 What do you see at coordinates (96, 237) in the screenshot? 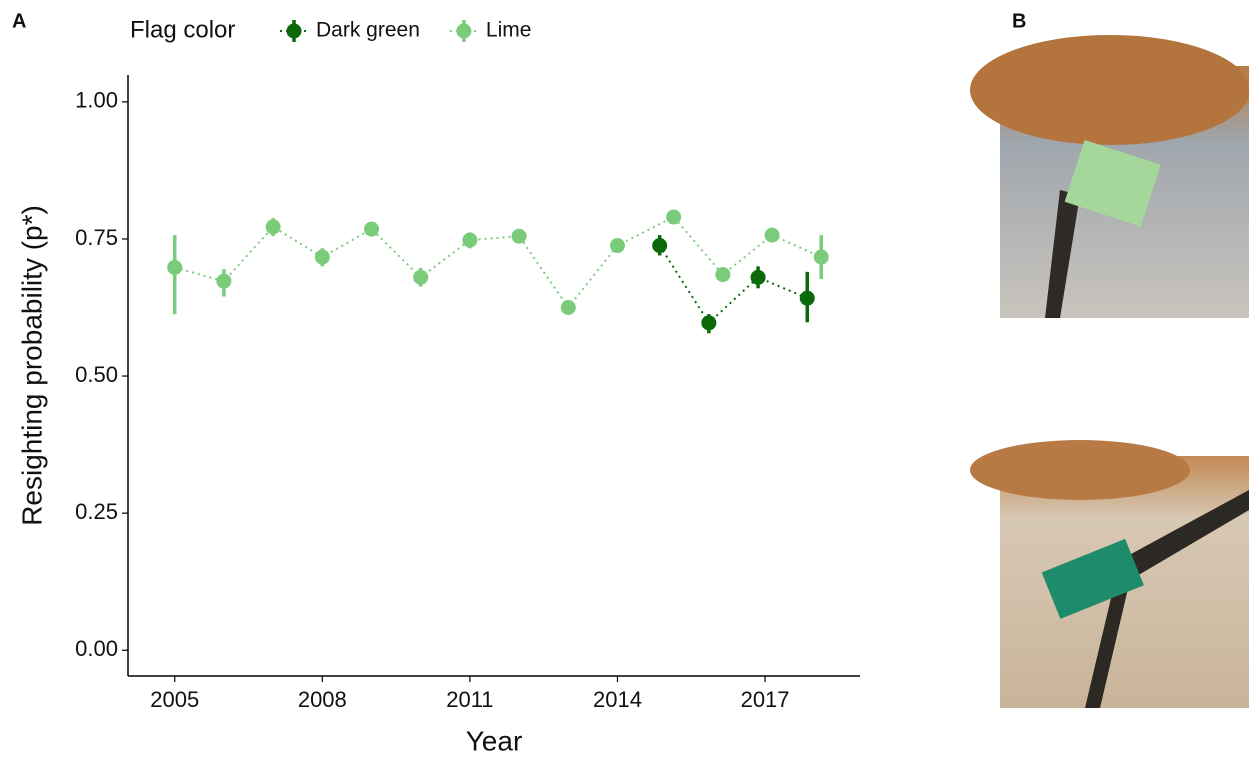
I see `y-tick-label: 0.75` at bounding box center [96, 237].